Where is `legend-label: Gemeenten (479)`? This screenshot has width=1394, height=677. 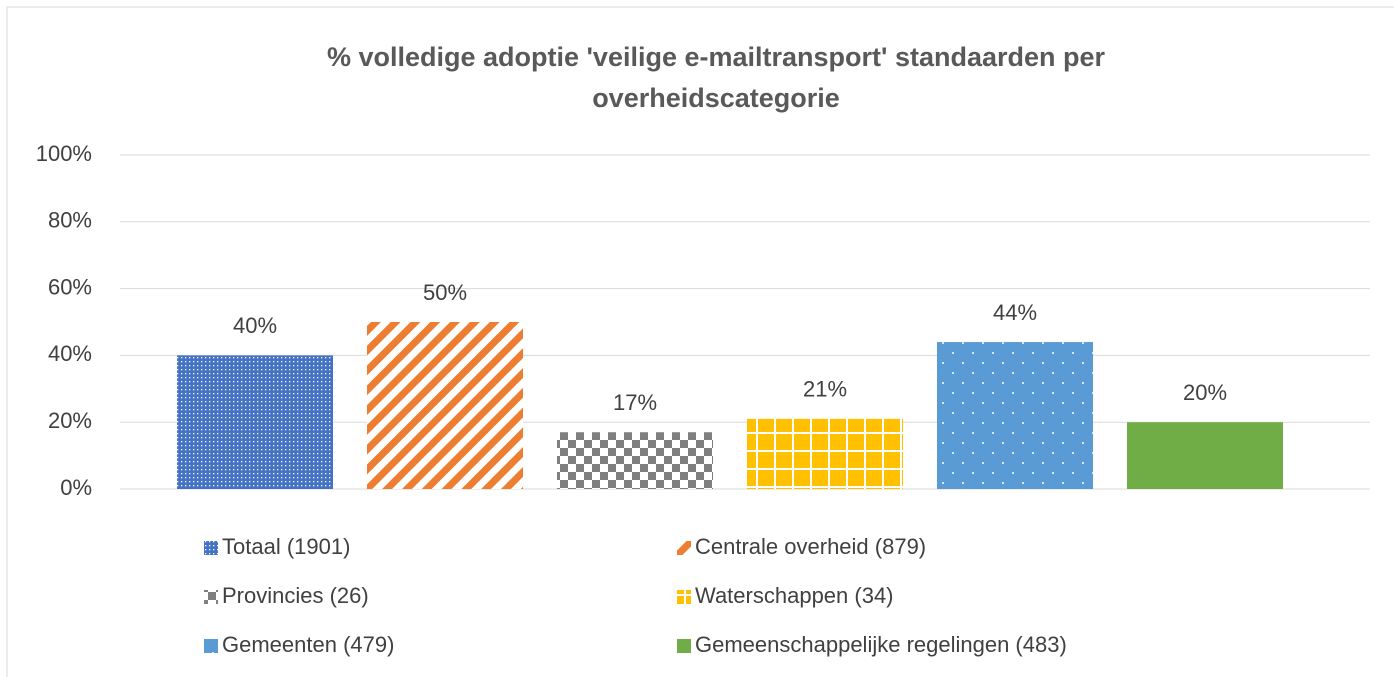 legend-label: Gemeenten (479) is located at coordinates (308, 644).